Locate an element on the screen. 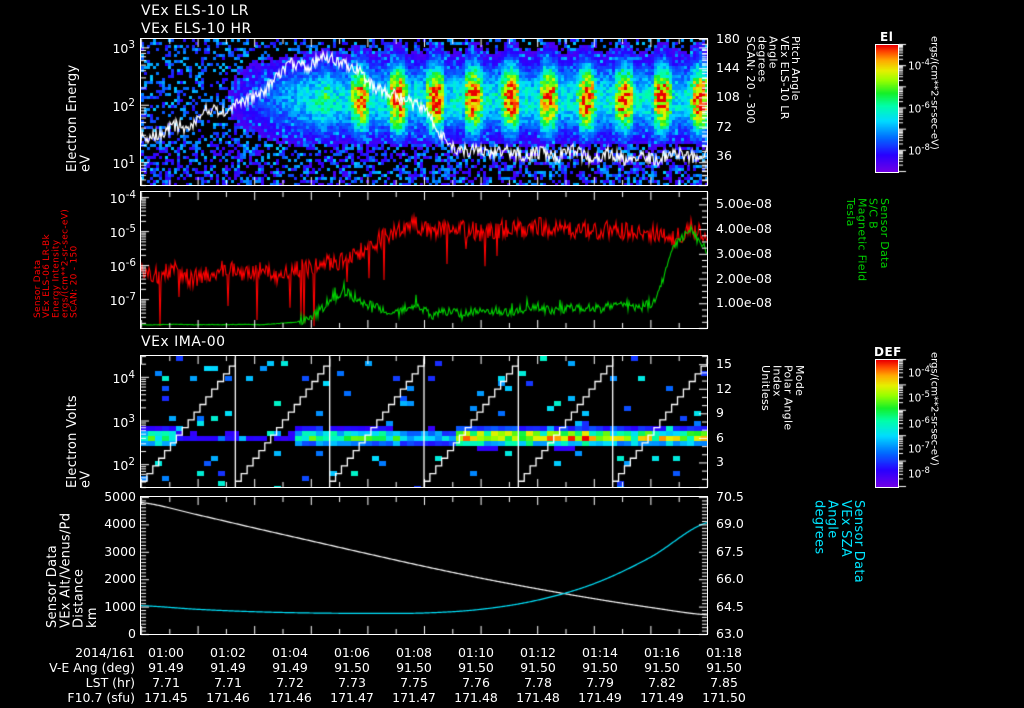 This screenshot has height=708, width=1024. axis-tick-label: 64.5 is located at coordinates (730, 606).